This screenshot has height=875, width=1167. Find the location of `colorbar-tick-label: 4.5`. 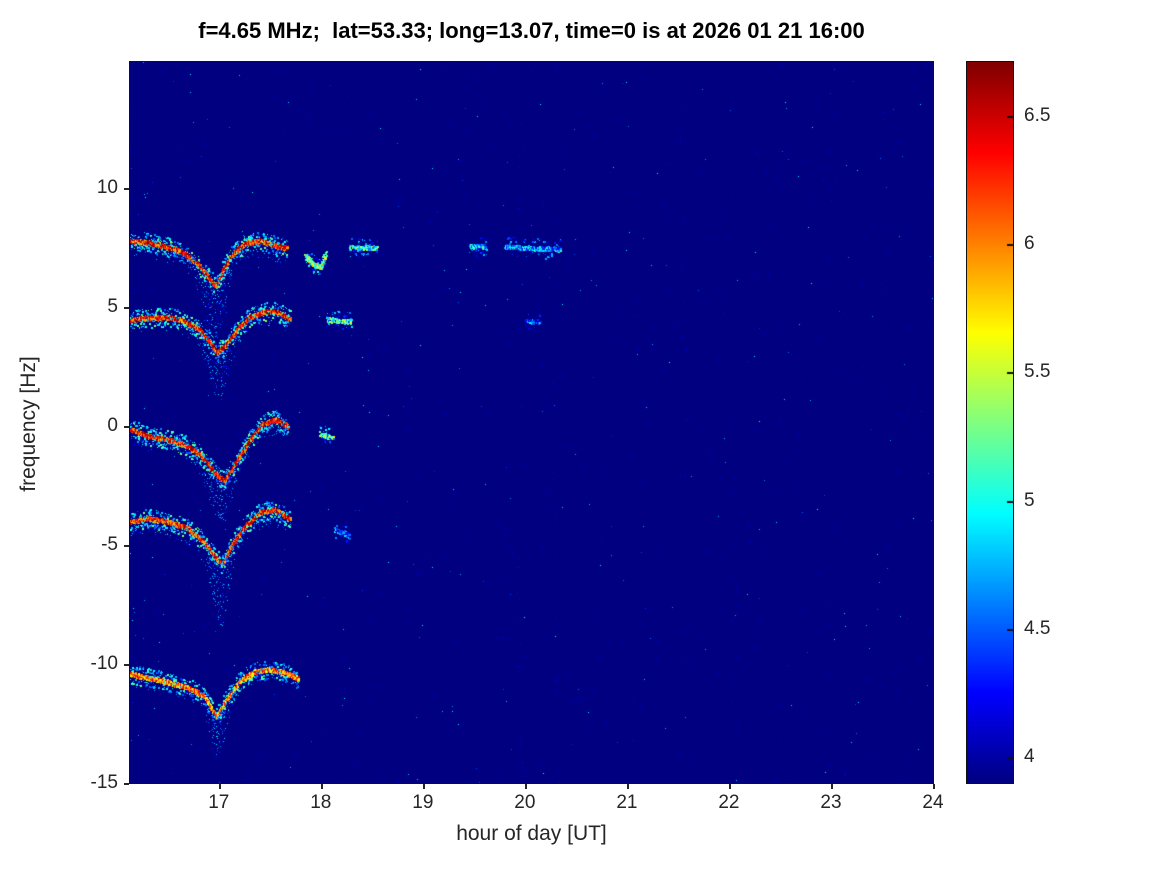

colorbar-tick-label: 4.5 is located at coordinates (1037, 629).